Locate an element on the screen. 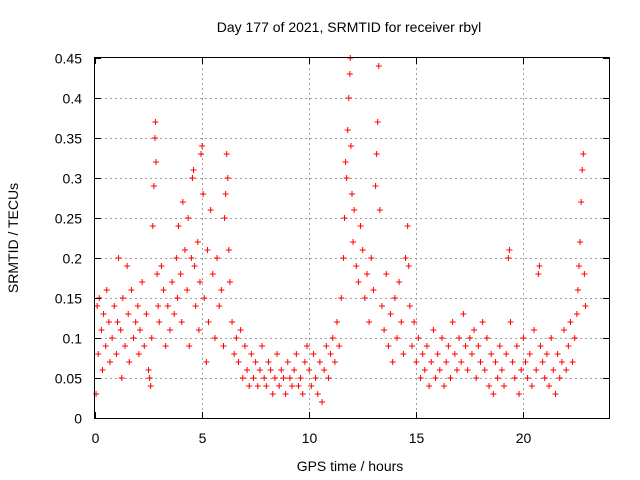  y-tick-label: 0.4 is located at coordinates (73, 99).